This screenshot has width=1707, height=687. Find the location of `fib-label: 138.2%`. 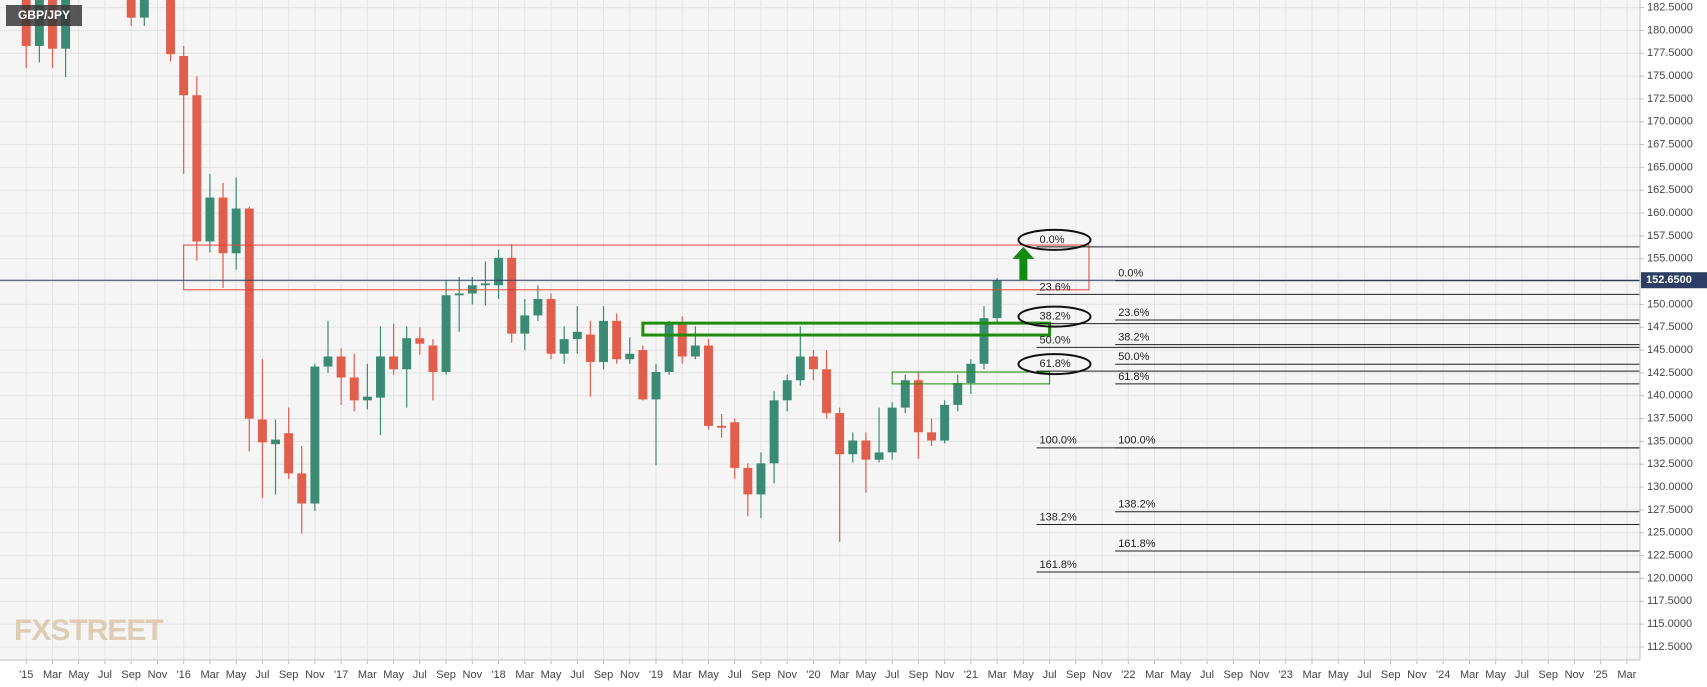

fib-label: 138.2% is located at coordinates (1058, 517).